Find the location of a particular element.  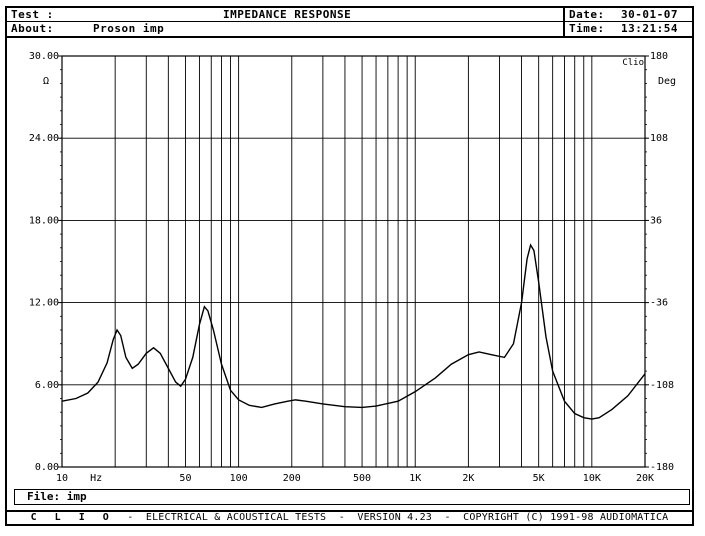

y-tick-label: 24.00 is located at coordinates (44, 138).